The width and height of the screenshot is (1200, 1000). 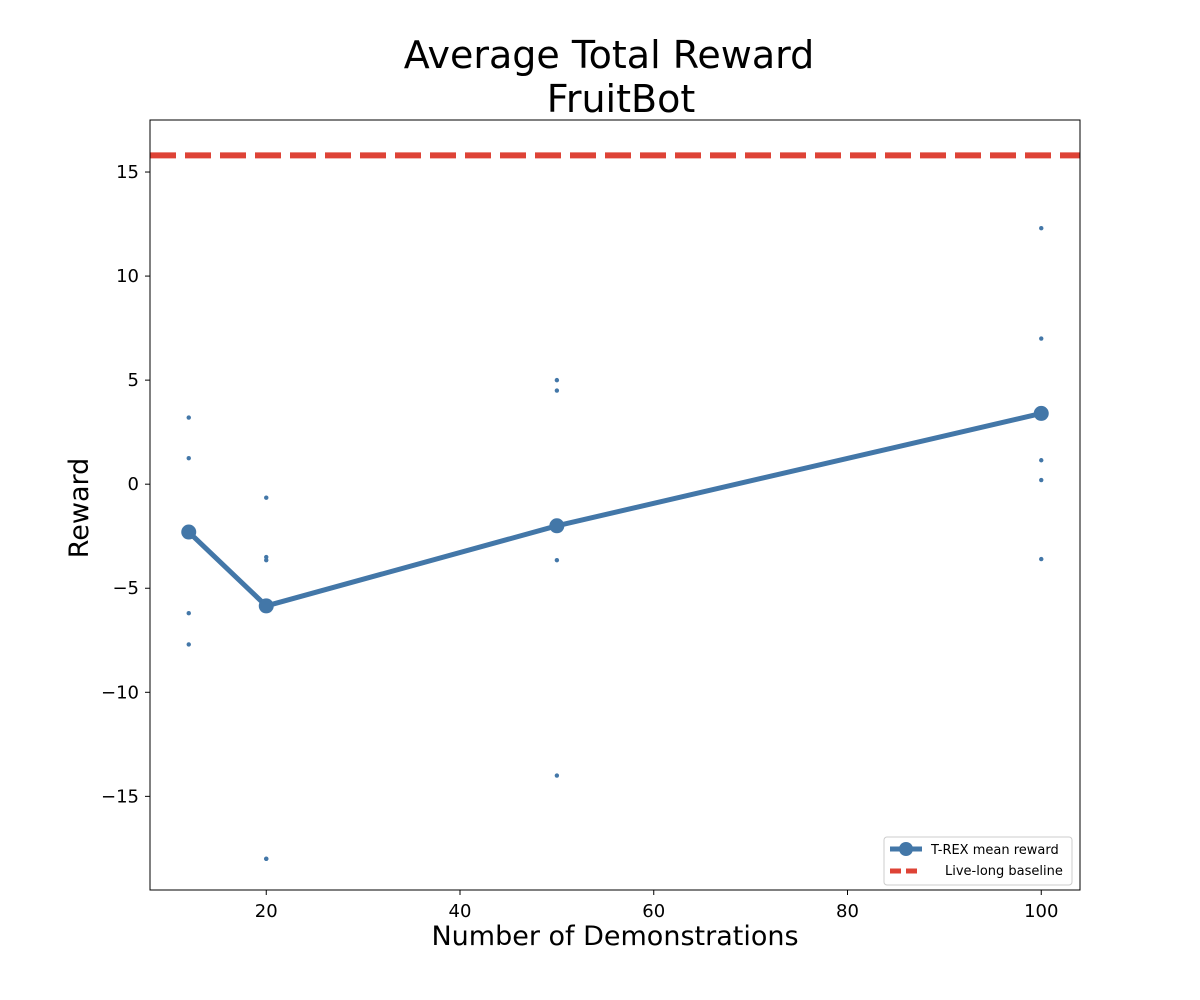 What do you see at coordinates (120, 692) in the screenshot?
I see `y-tick-label: −10` at bounding box center [120, 692].